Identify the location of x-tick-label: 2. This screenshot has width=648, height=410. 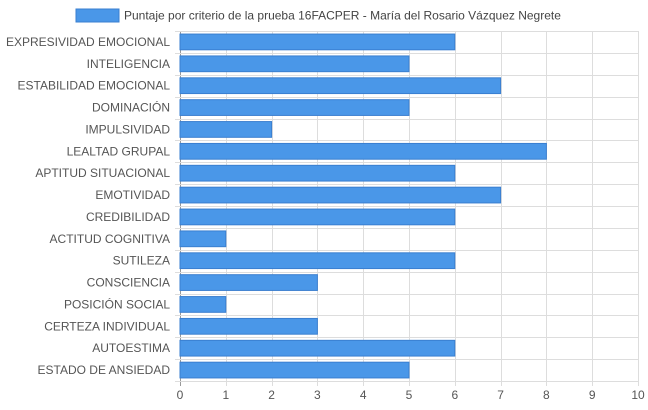
(271, 395).